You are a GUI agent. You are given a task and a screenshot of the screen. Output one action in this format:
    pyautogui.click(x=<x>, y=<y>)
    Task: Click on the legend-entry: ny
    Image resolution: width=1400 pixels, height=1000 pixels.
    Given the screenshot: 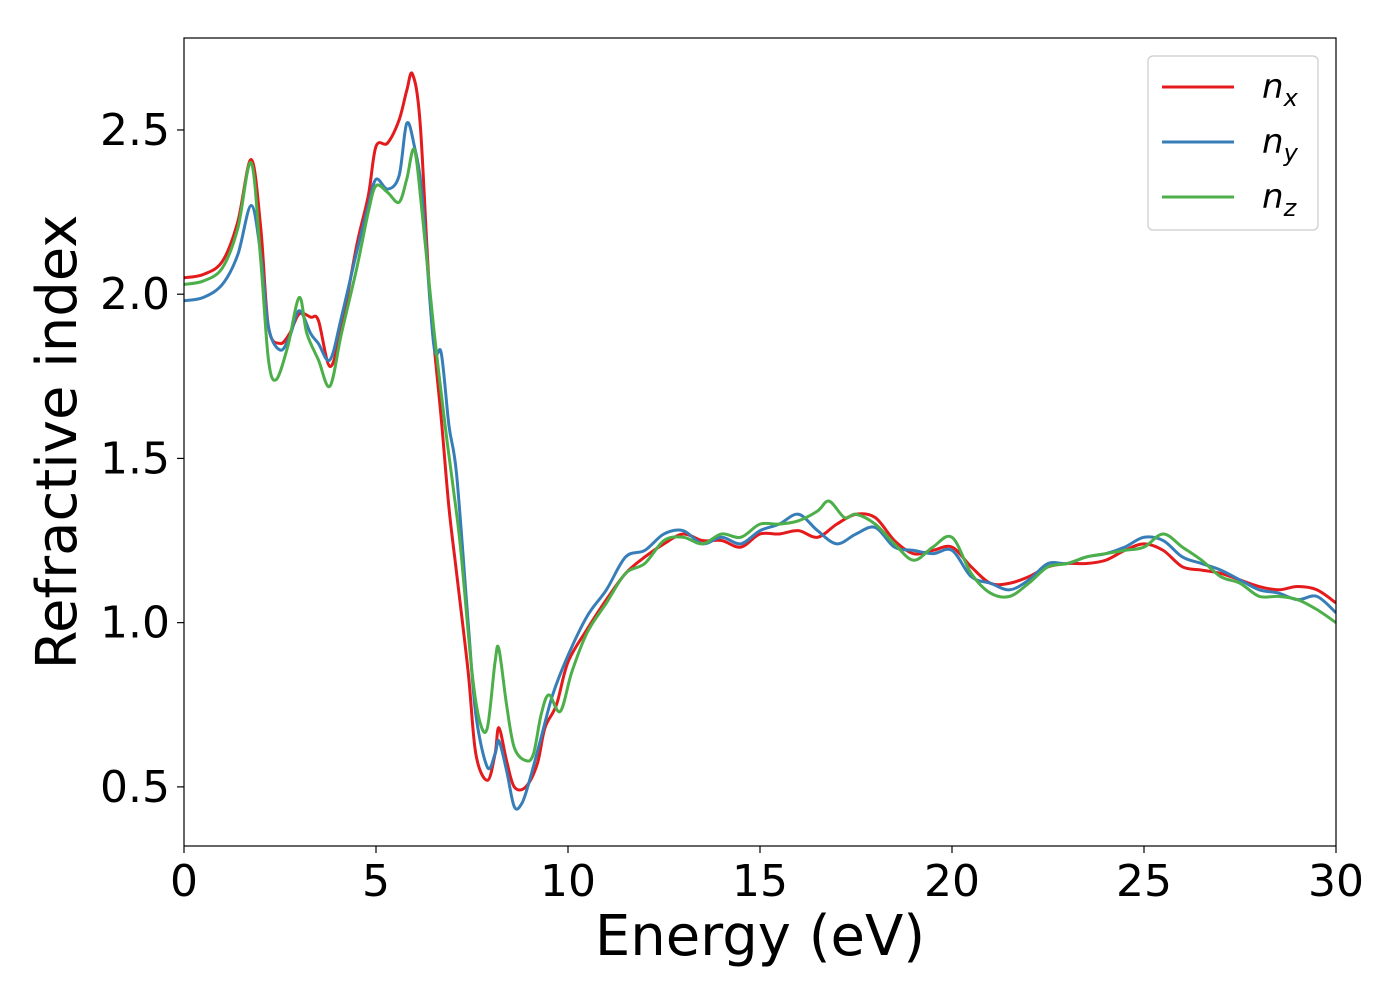 What is the action you would take?
    pyautogui.click(x=1280, y=144)
    